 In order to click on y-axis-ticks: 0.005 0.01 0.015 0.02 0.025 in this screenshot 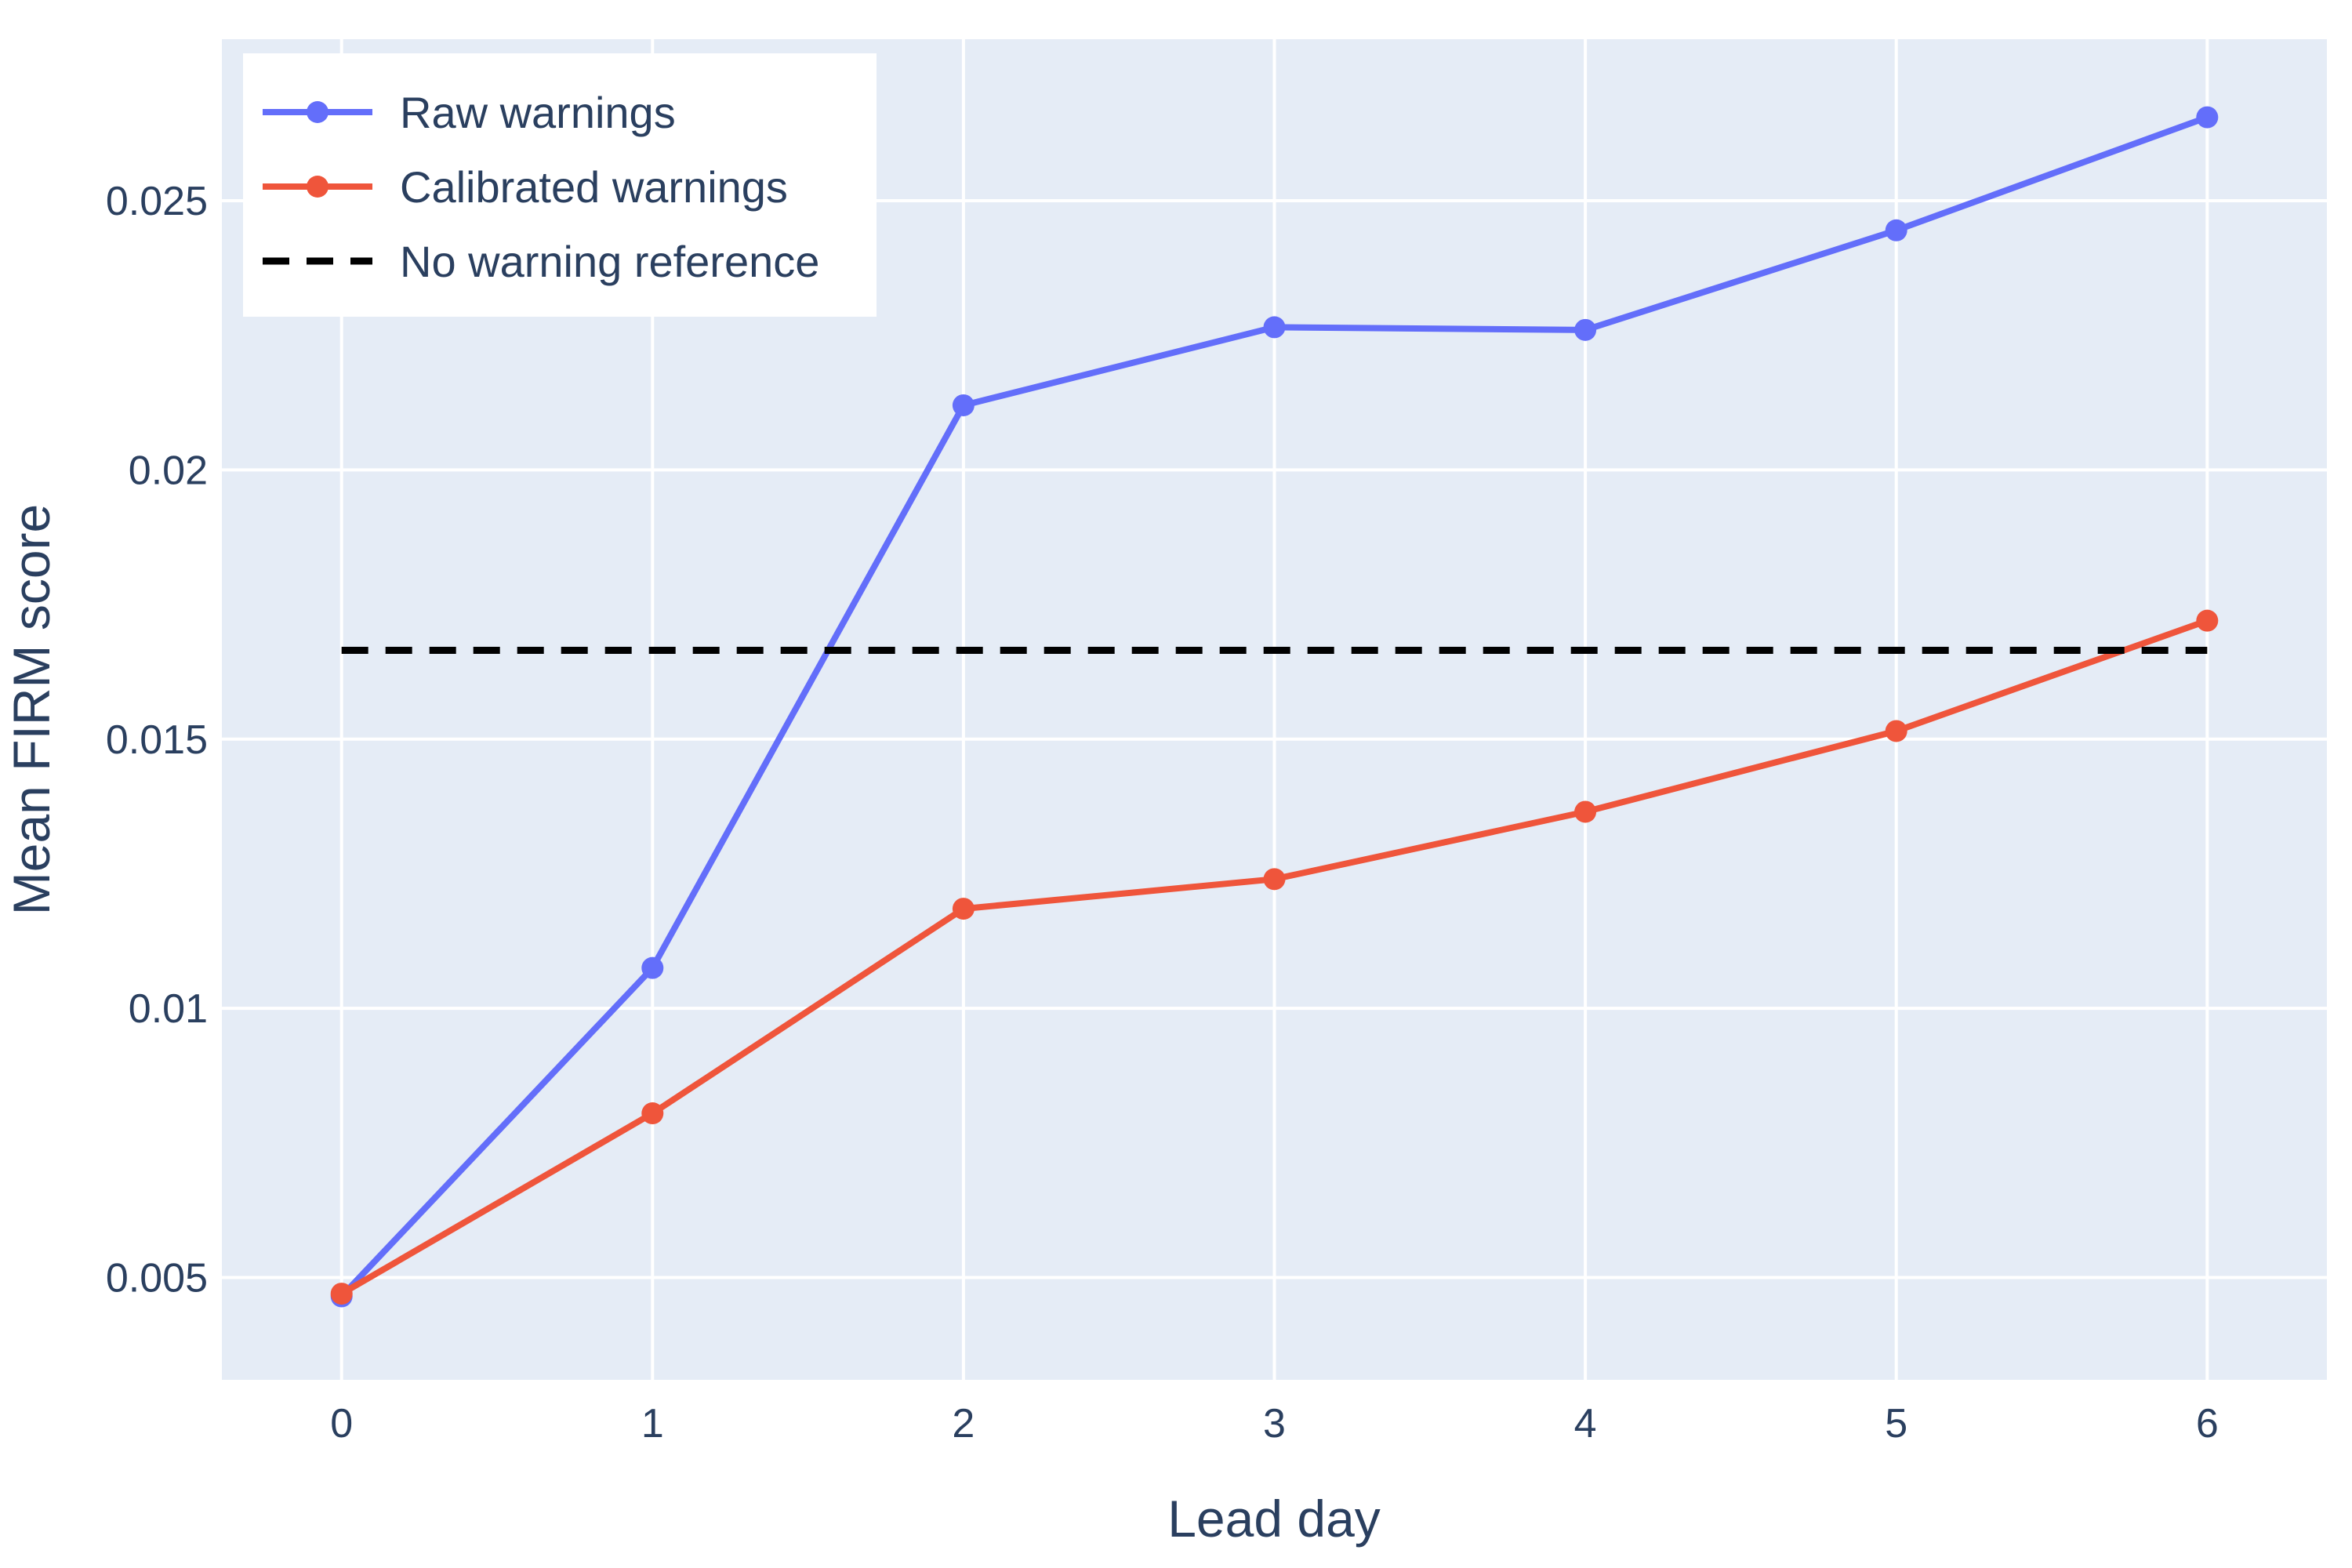, I will do `click(157, 740)`.